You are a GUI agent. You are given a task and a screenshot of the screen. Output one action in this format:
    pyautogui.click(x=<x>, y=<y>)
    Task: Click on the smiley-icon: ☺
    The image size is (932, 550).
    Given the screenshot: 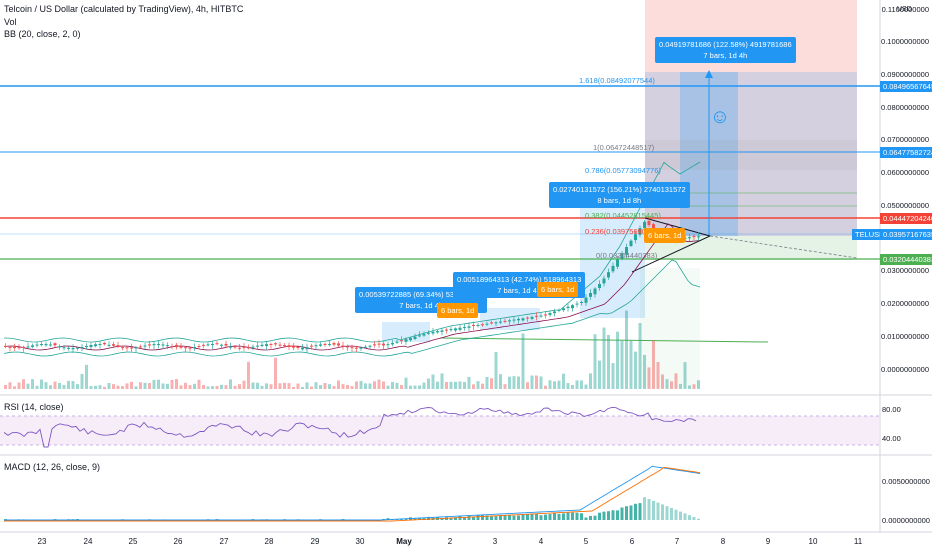 What is the action you would take?
    pyautogui.click(x=720, y=117)
    